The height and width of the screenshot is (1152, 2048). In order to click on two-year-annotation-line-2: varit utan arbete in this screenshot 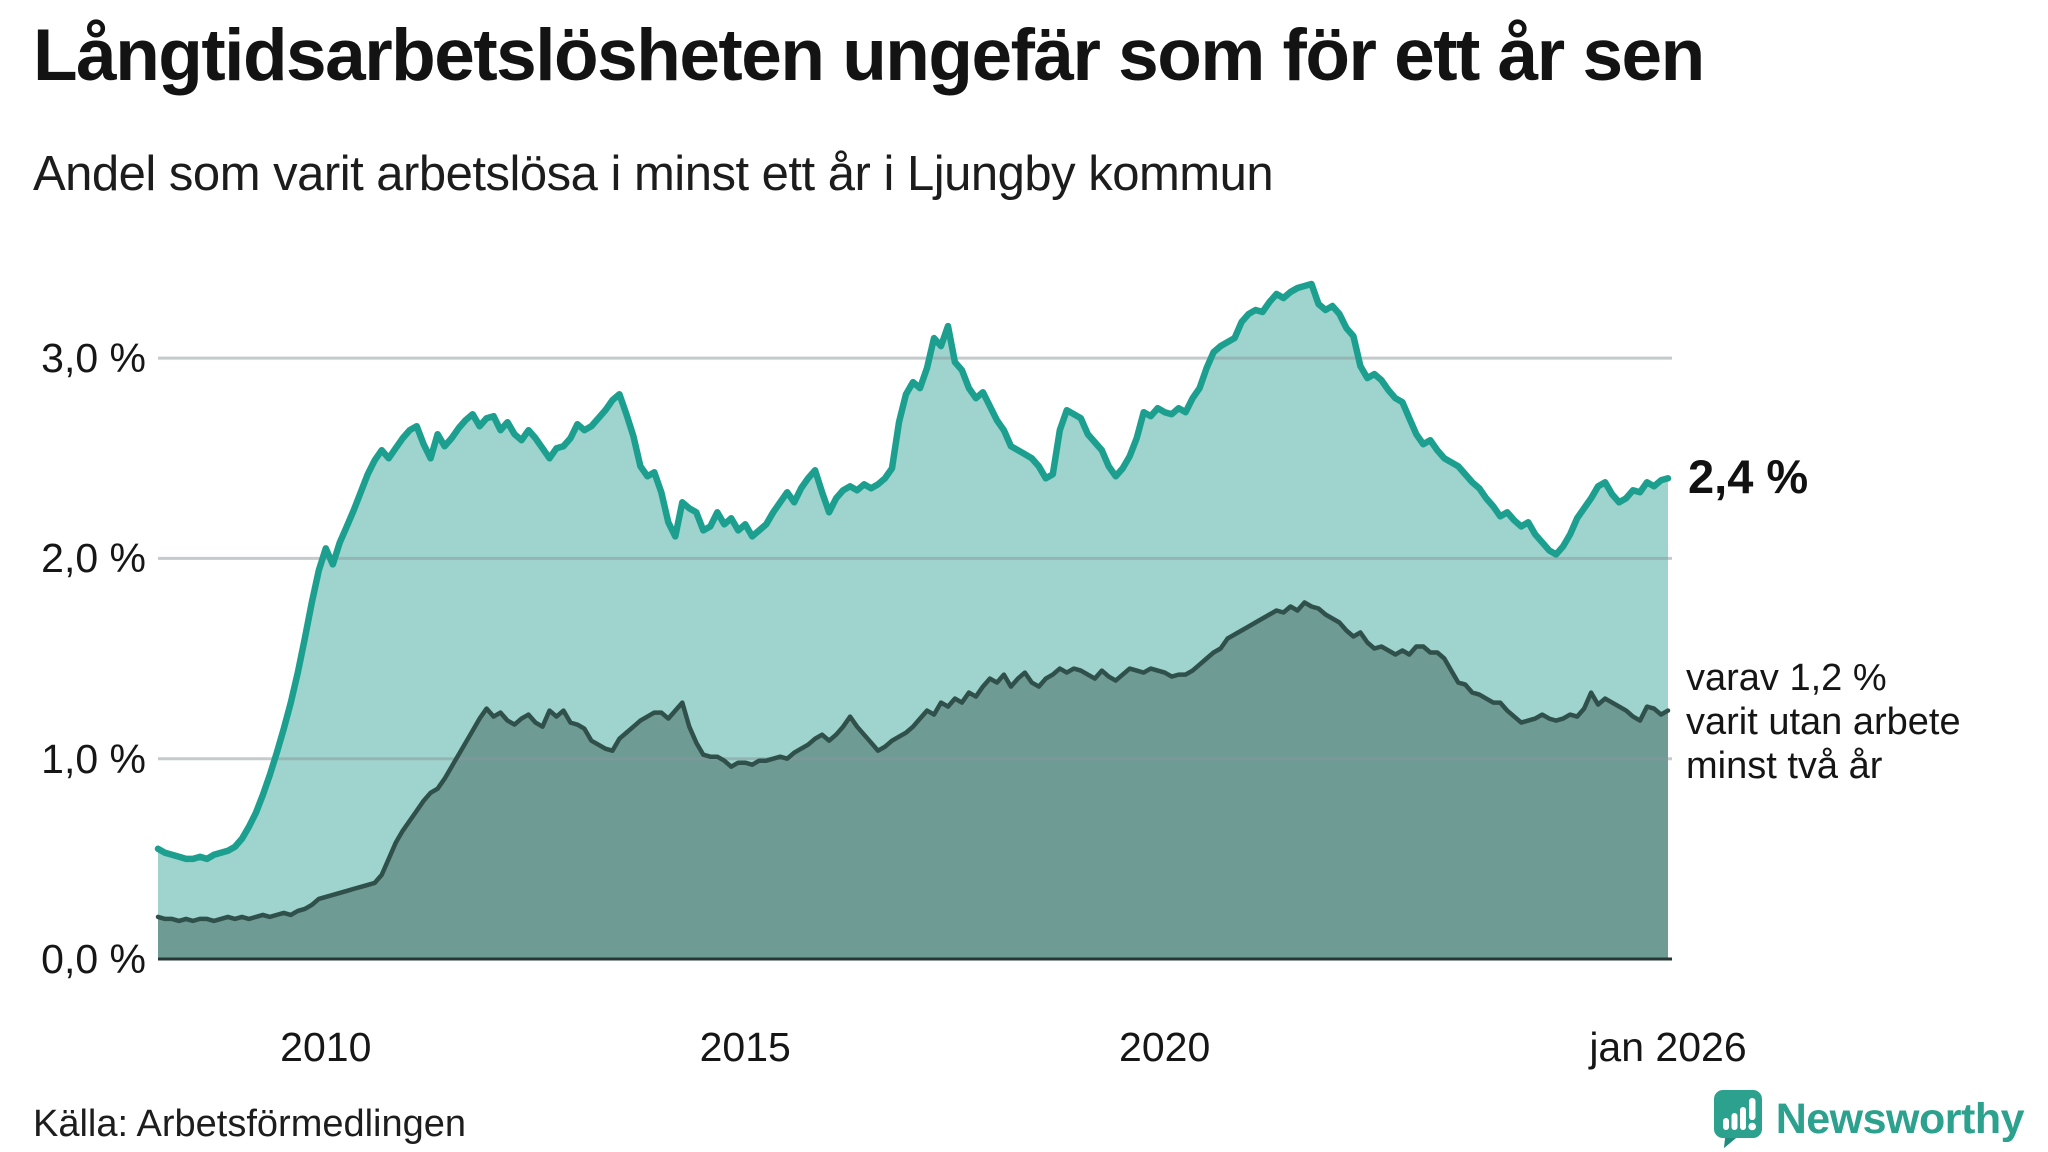, I will do `click(1823, 722)`.